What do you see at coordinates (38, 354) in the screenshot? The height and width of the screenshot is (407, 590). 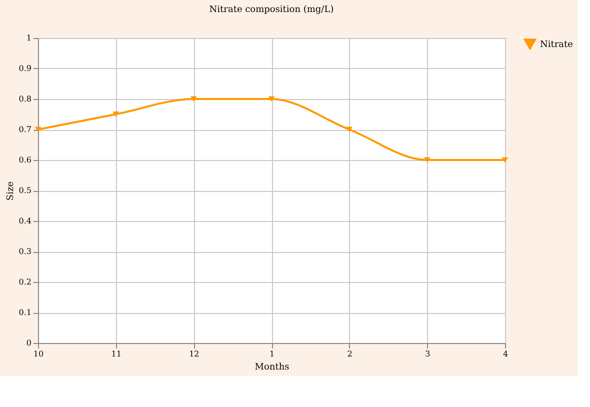 I see `x-tick-label: 10` at bounding box center [38, 354].